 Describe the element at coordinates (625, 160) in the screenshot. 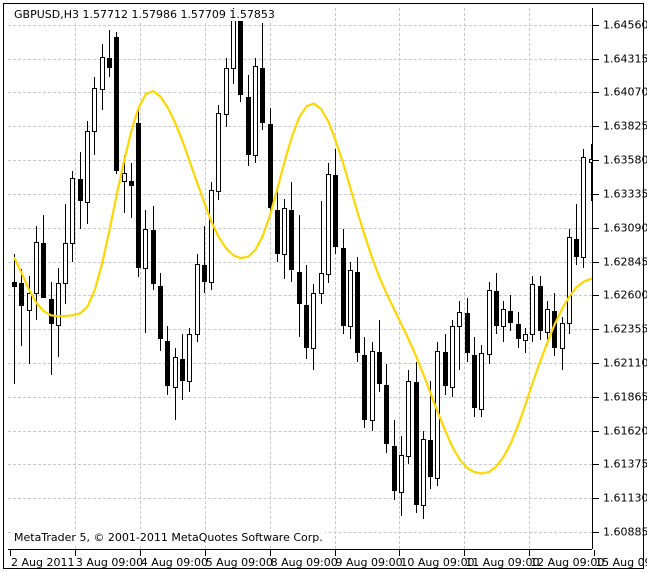

I see `price-axis-label: 1.63580` at that location.